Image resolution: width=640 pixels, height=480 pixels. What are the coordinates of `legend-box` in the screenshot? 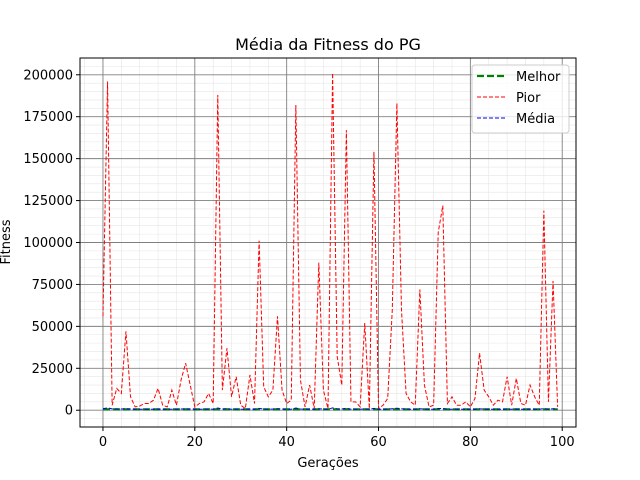 It's located at (520, 99).